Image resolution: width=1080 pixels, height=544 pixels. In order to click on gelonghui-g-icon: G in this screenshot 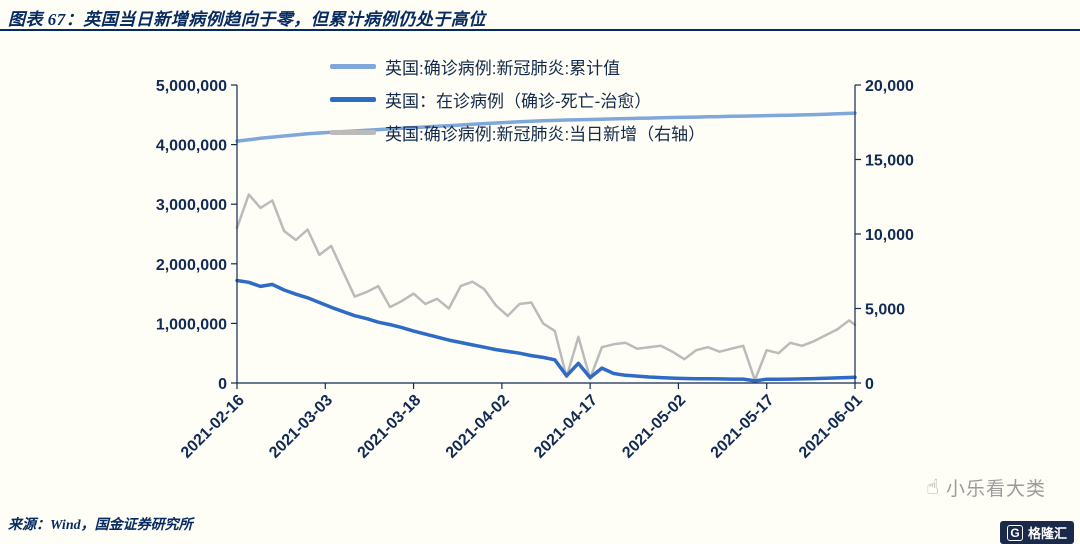, I will do `click(1014, 532)`.